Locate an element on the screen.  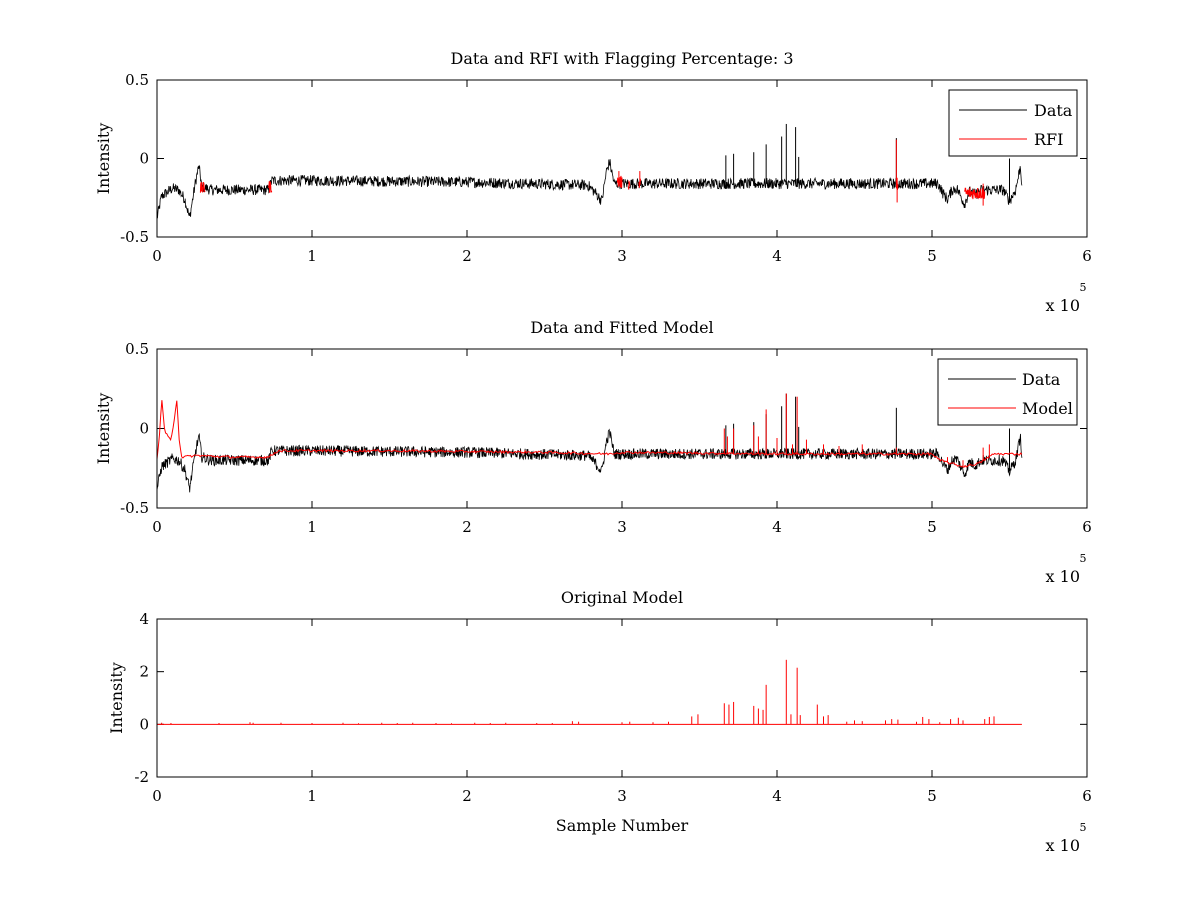
y-tick-label: 4 is located at coordinates (144, 619).